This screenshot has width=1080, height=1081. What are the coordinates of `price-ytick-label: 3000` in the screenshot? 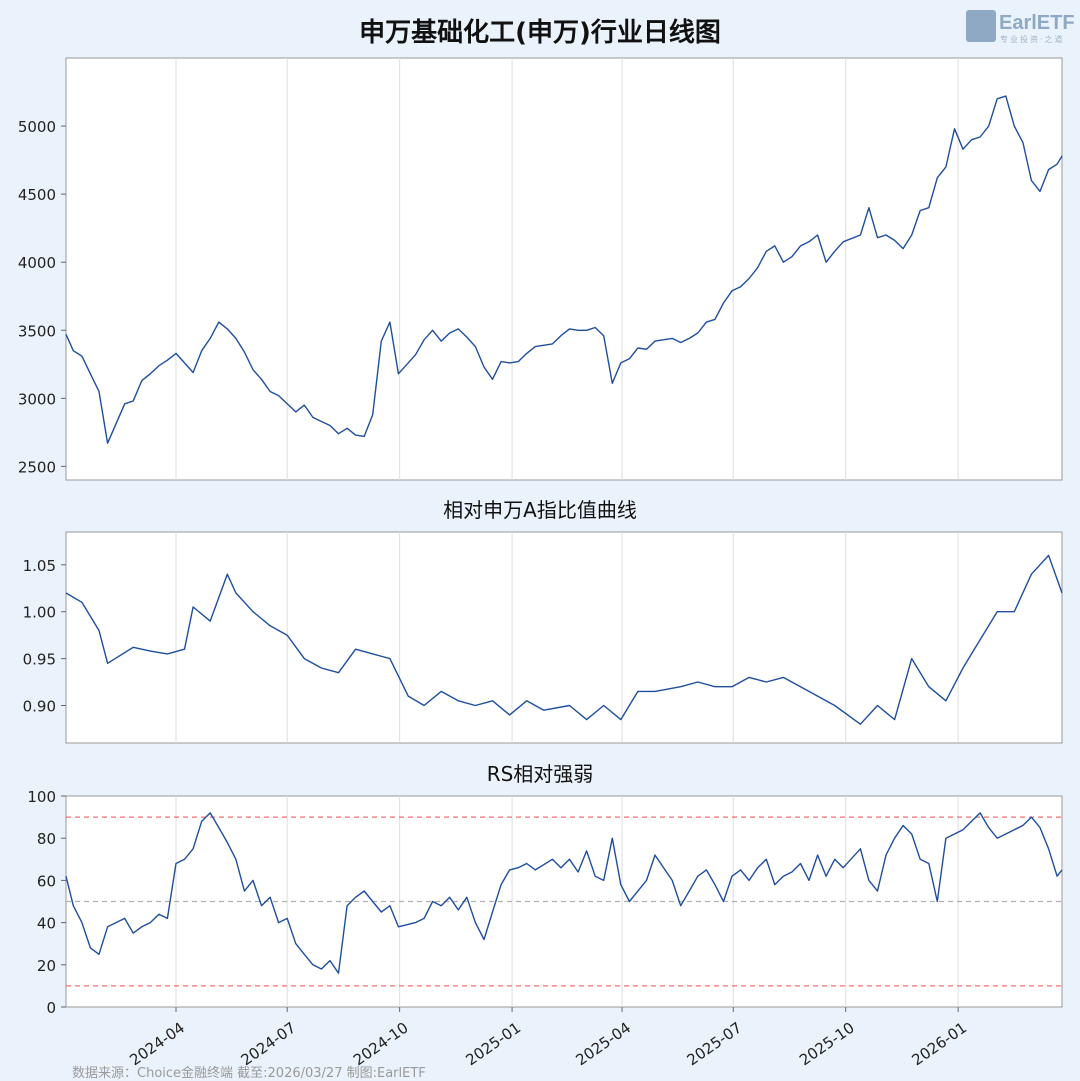 It's located at (37, 399).